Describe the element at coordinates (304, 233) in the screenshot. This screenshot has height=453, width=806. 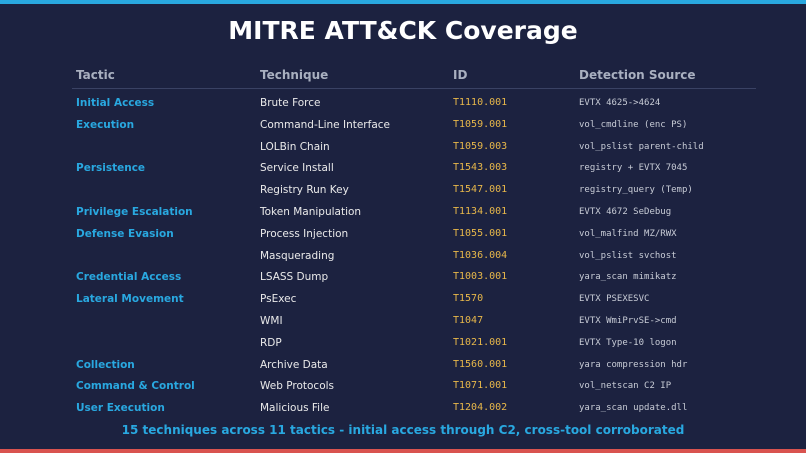
I see `technique-cell: Process Injection` at that location.